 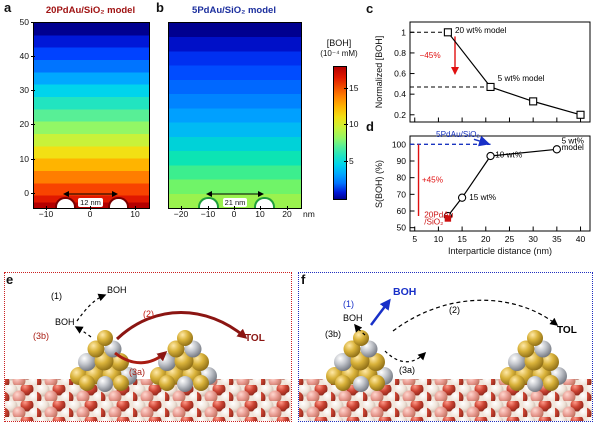 What do you see at coordinates (482, 141) in the screenshot?
I see `annotation-arrow` at bounding box center [482, 141].